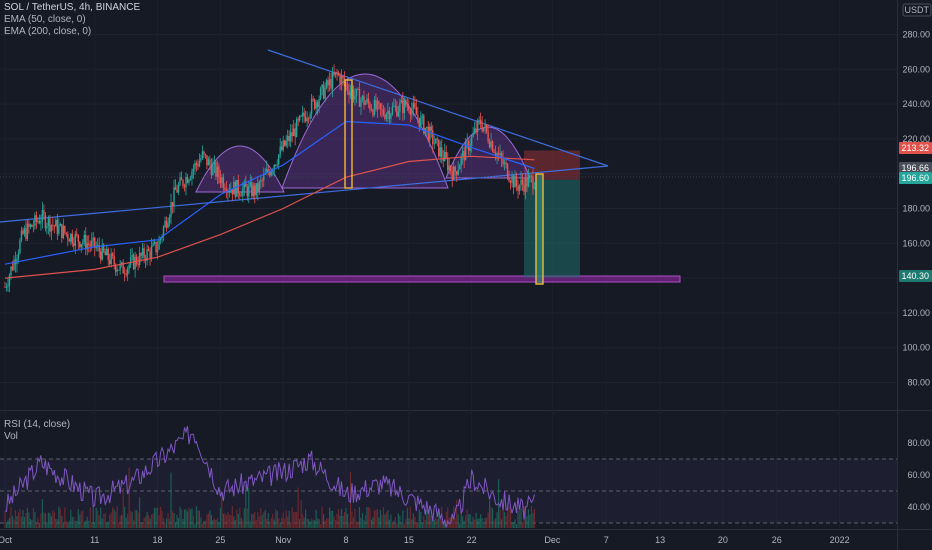  Describe the element at coordinates (539, 229) in the screenshot. I see `measured-move-bar-target` at that location.